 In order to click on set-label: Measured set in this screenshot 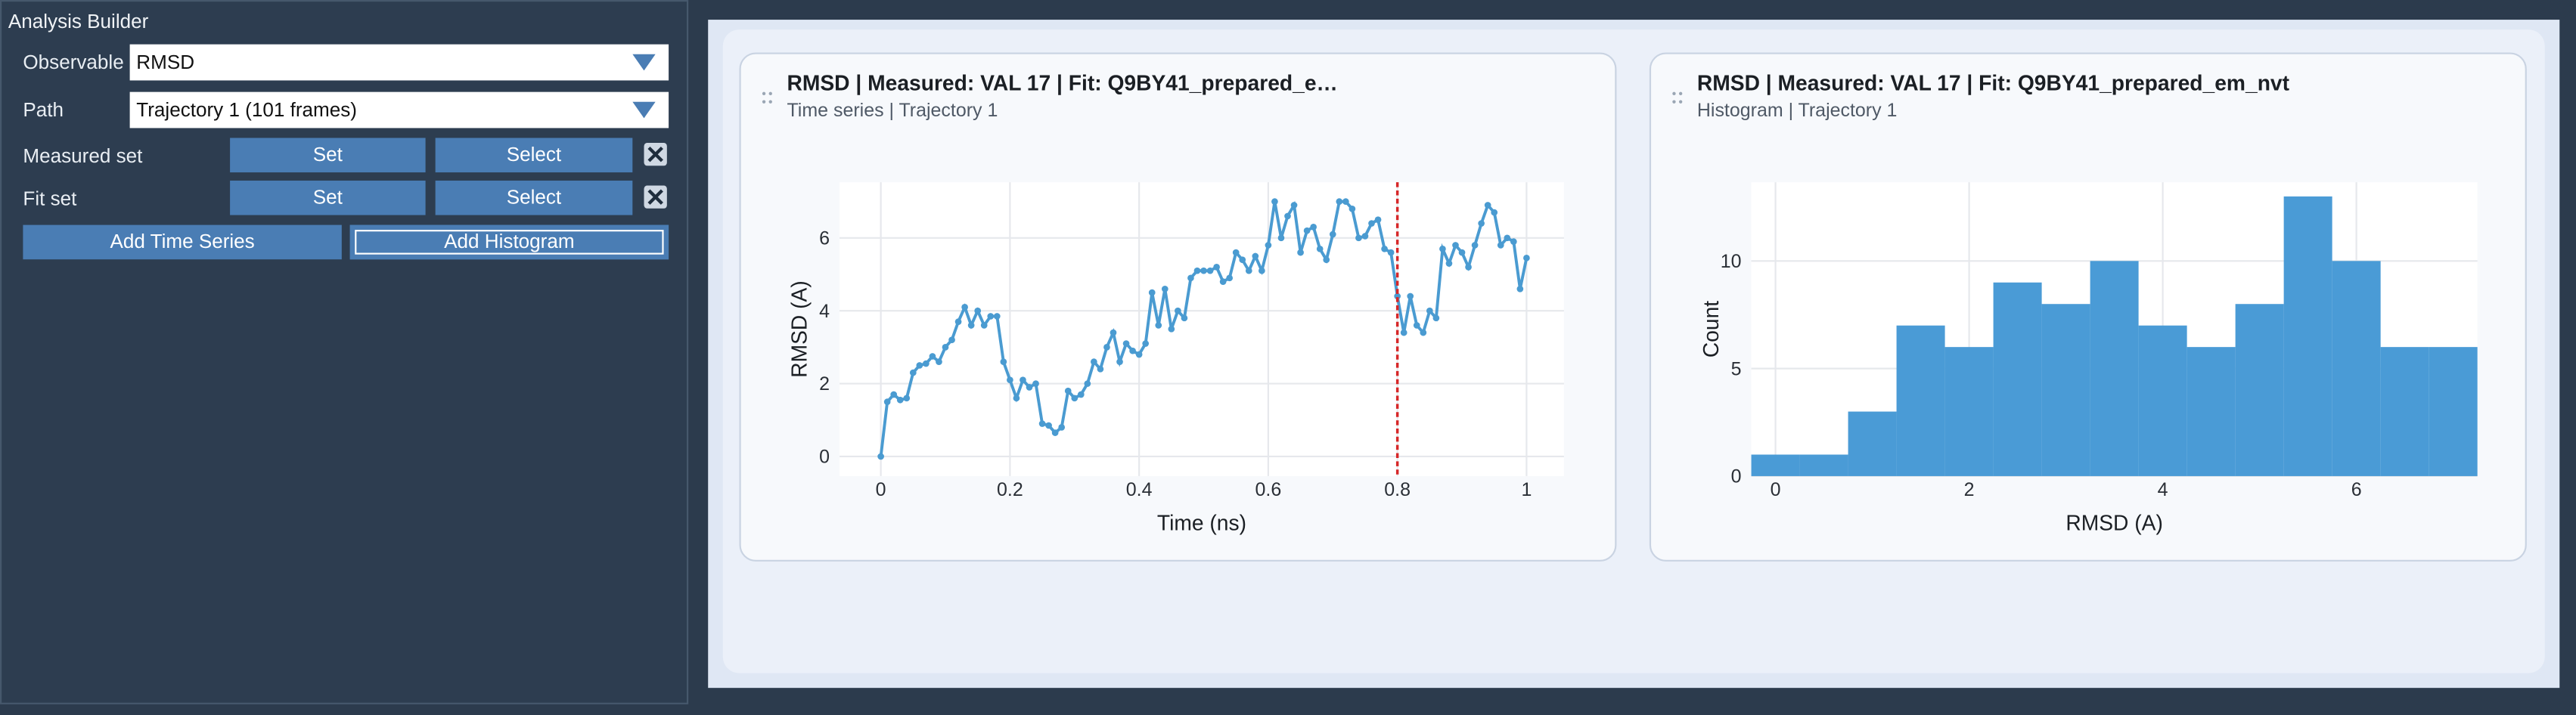, I will do `click(83, 156)`.